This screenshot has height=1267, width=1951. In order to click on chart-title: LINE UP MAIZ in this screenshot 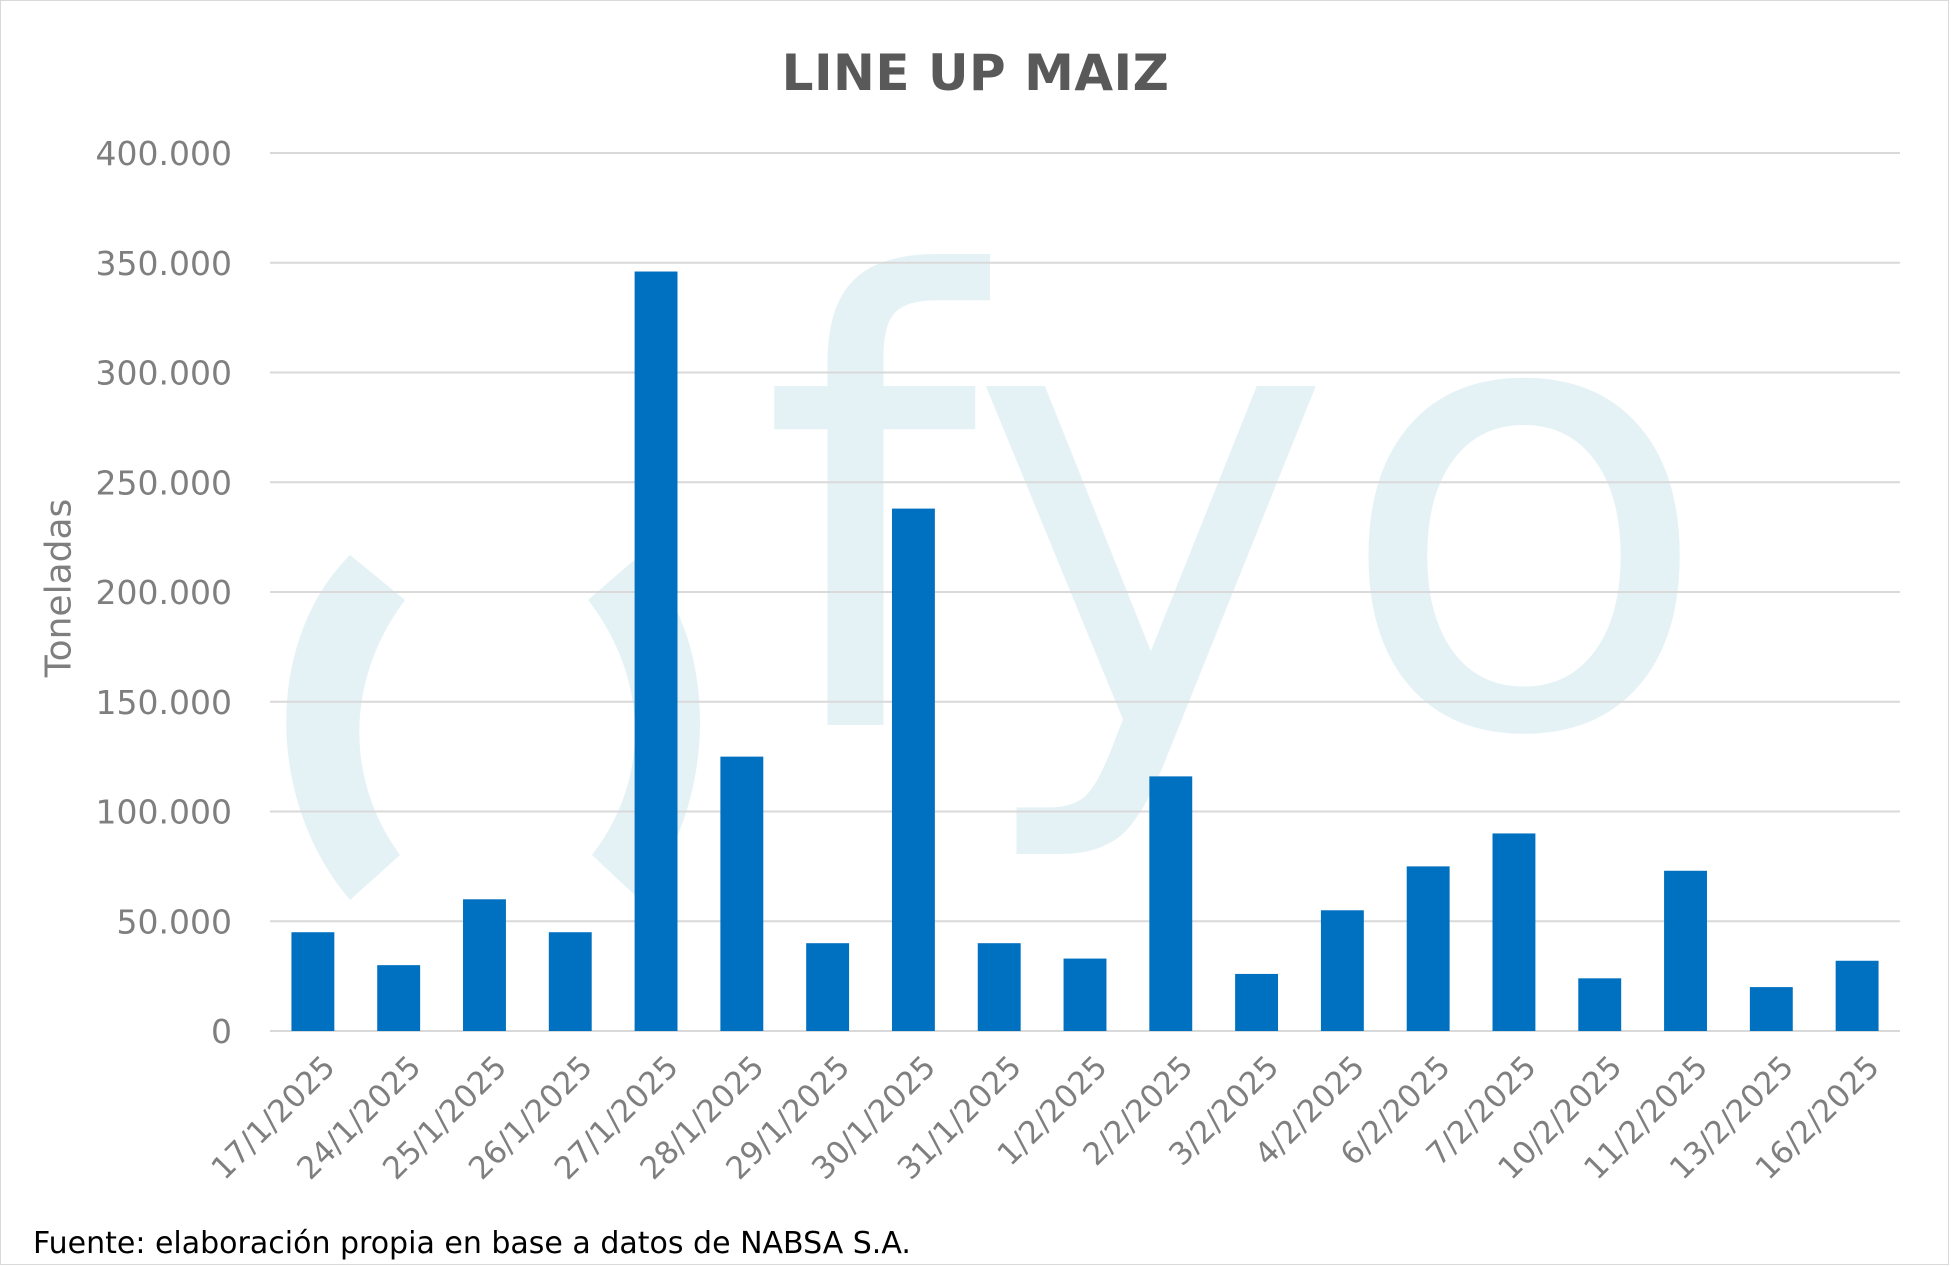, I will do `click(975, 73)`.